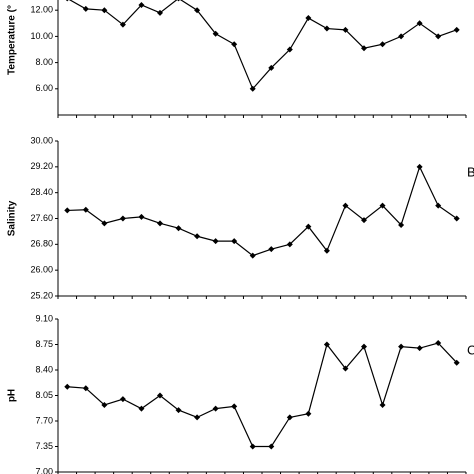 This screenshot has height=474, width=474. I want to click on y-tick-label: 8.00, so click(44, 62).